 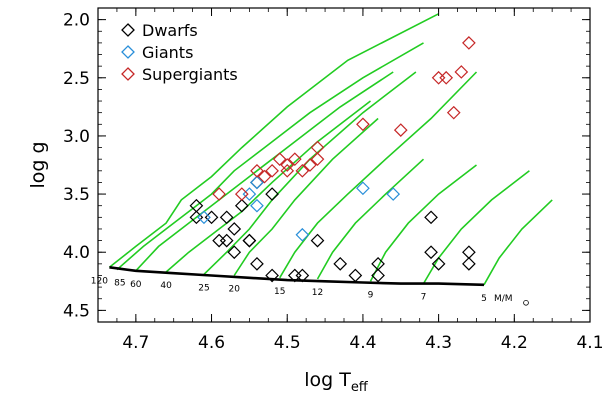 What do you see at coordinates (167, 52) in the screenshot?
I see `legend-label-giants: Giants` at bounding box center [167, 52].